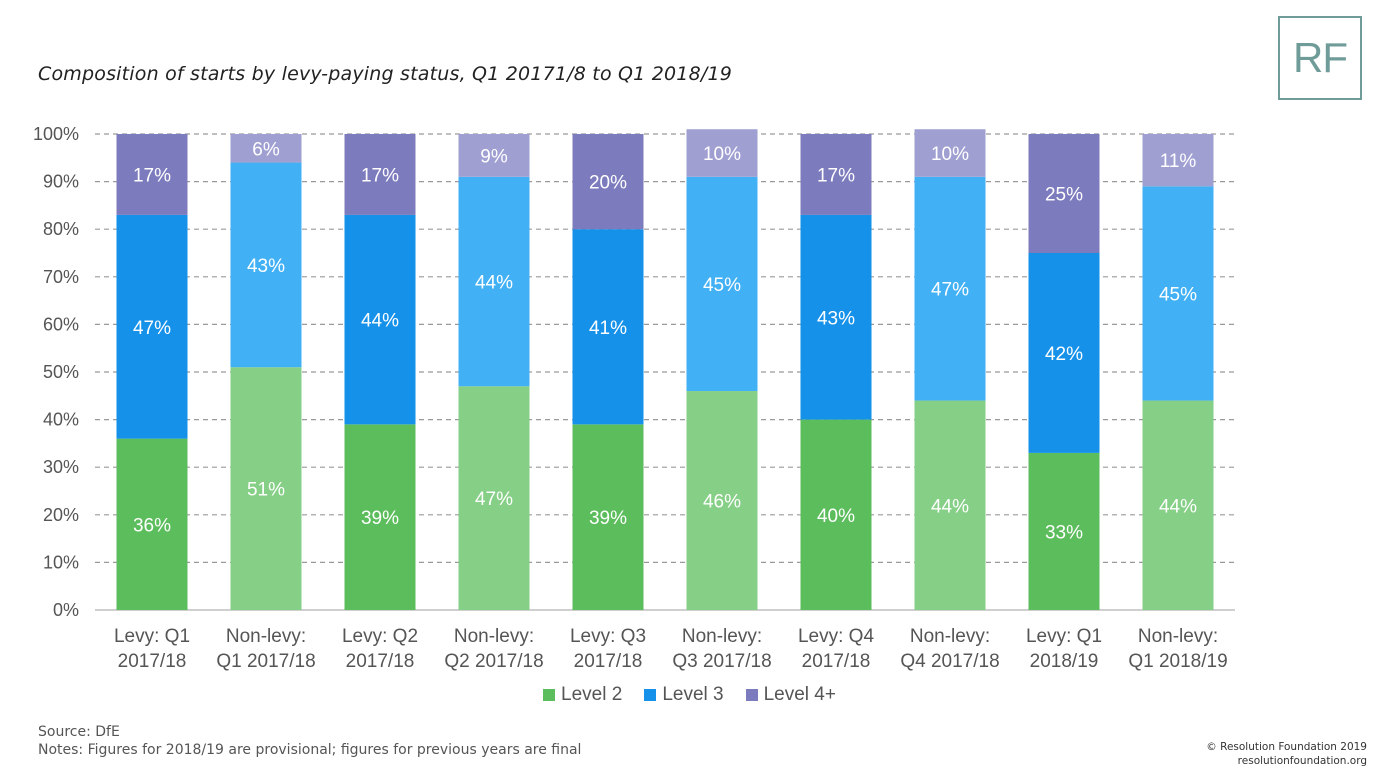 The image size is (1379, 776). What do you see at coordinates (1178, 161) in the screenshot?
I see `data-label: 11%` at bounding box center [1178, 161].